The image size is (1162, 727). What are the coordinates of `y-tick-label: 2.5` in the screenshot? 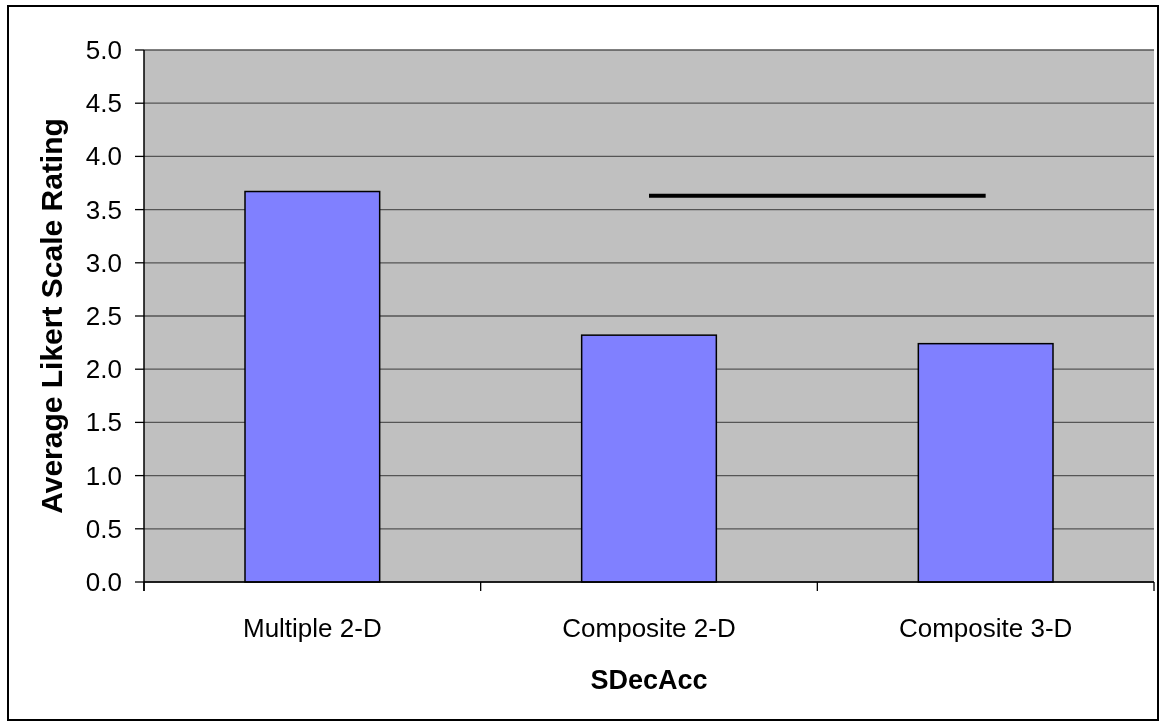 It's located at (103, 316).